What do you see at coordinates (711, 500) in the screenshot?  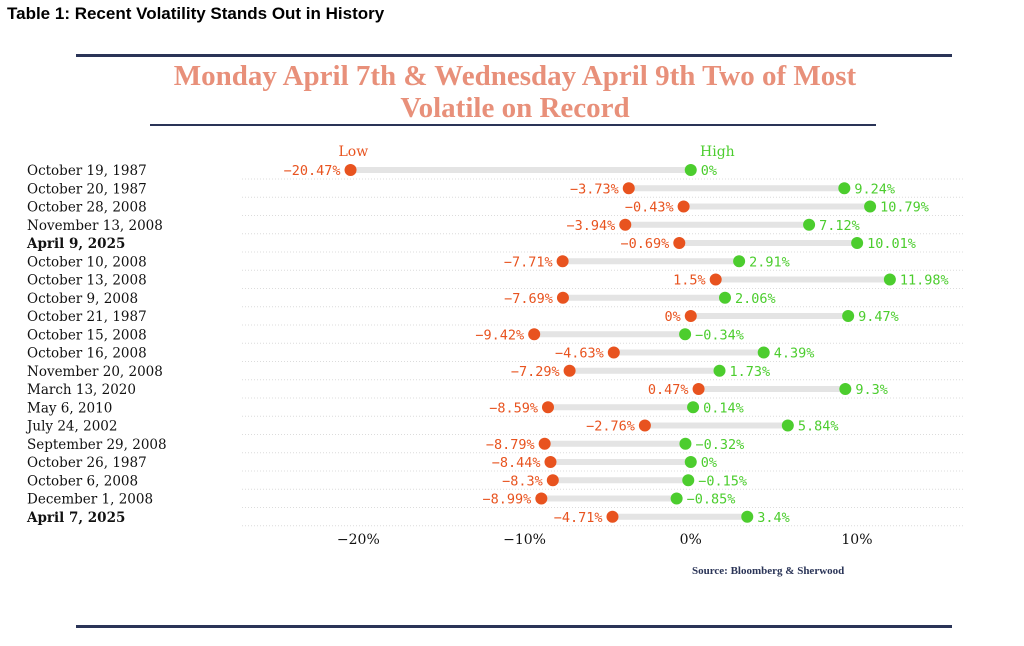 I see `high-value-label: −0.85%` at bounding box center [711, 500].